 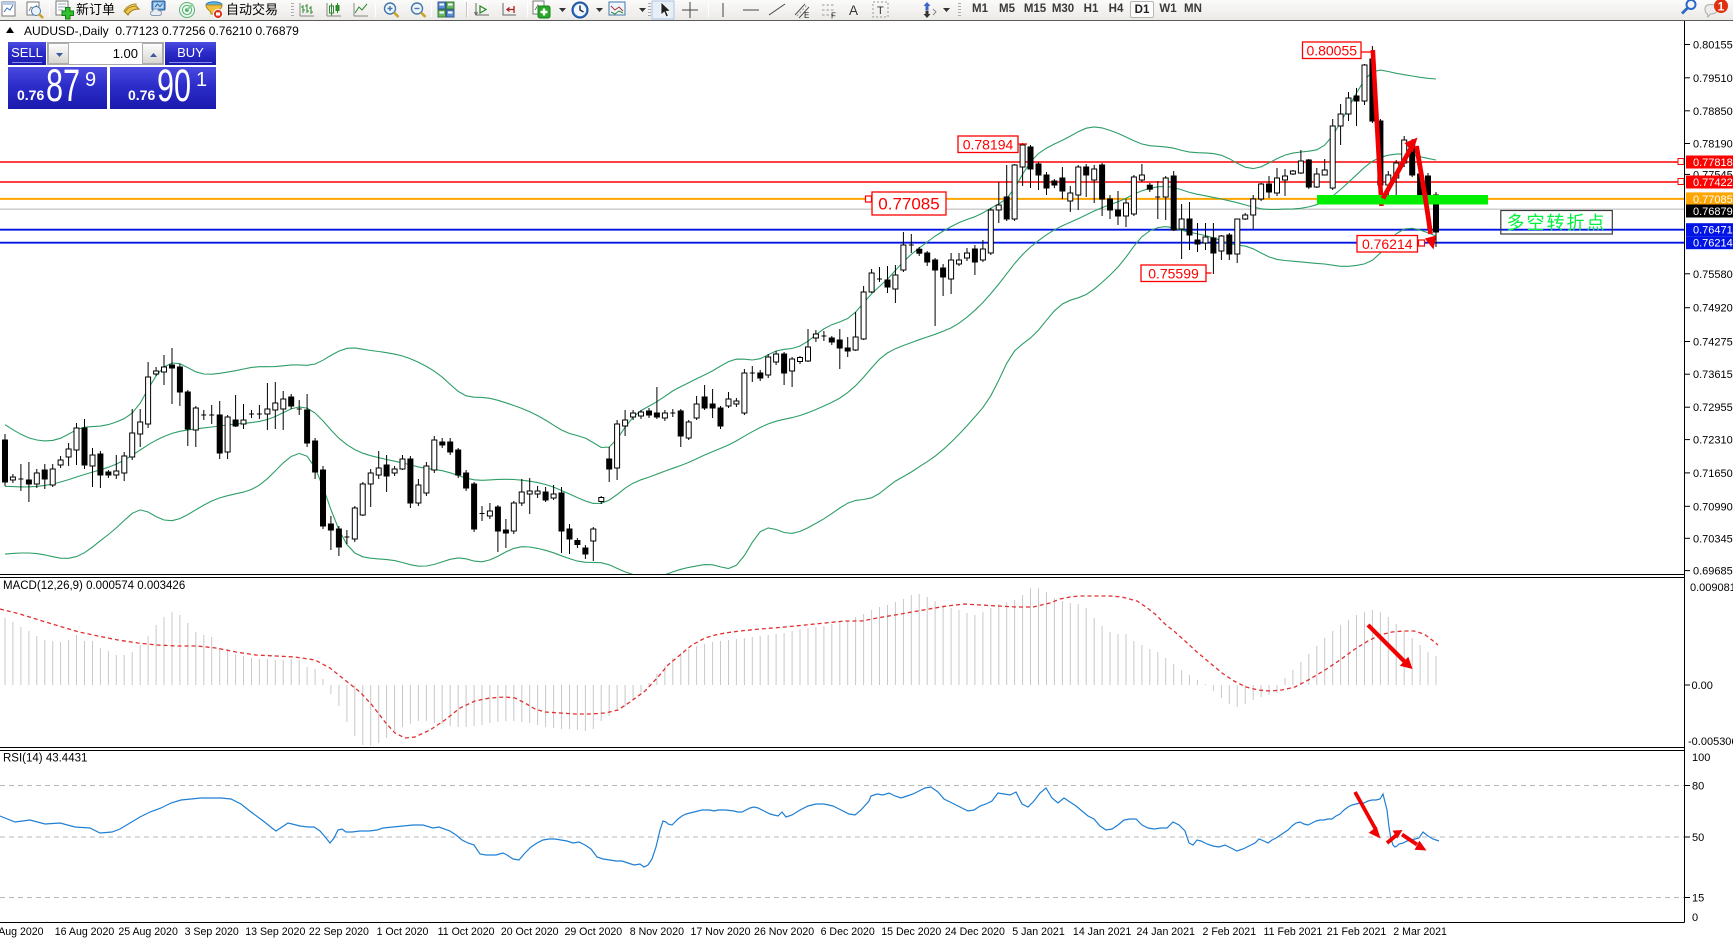 What do you see at coordinates (1173, 273) in the screenshot?
I see `svg-text: 0.75599` at bounding box center [1173, 273].